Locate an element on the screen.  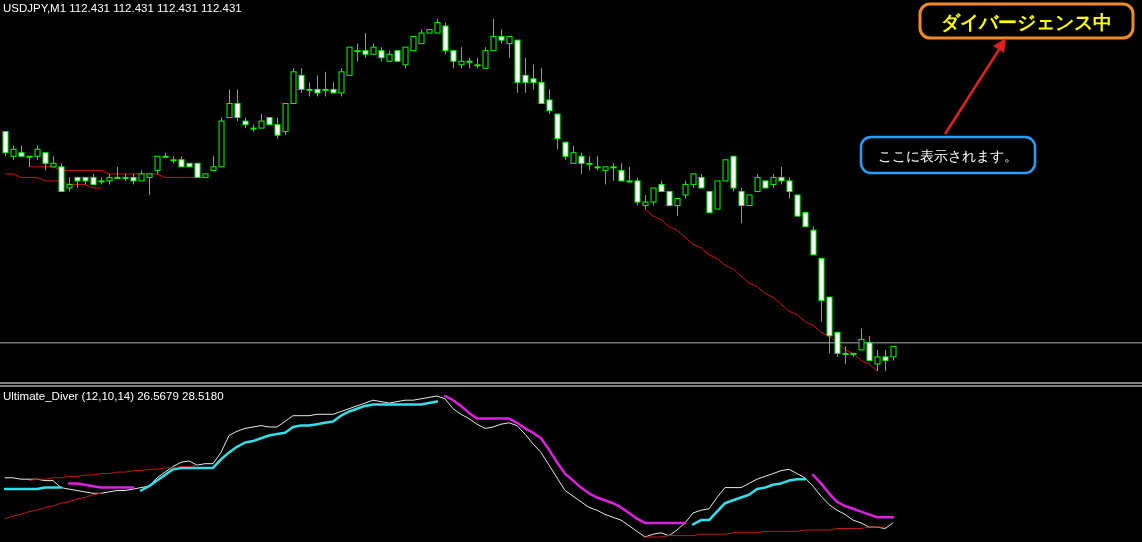
note-box: ダイバージェンス中 is located at coordinates (1026, 21).